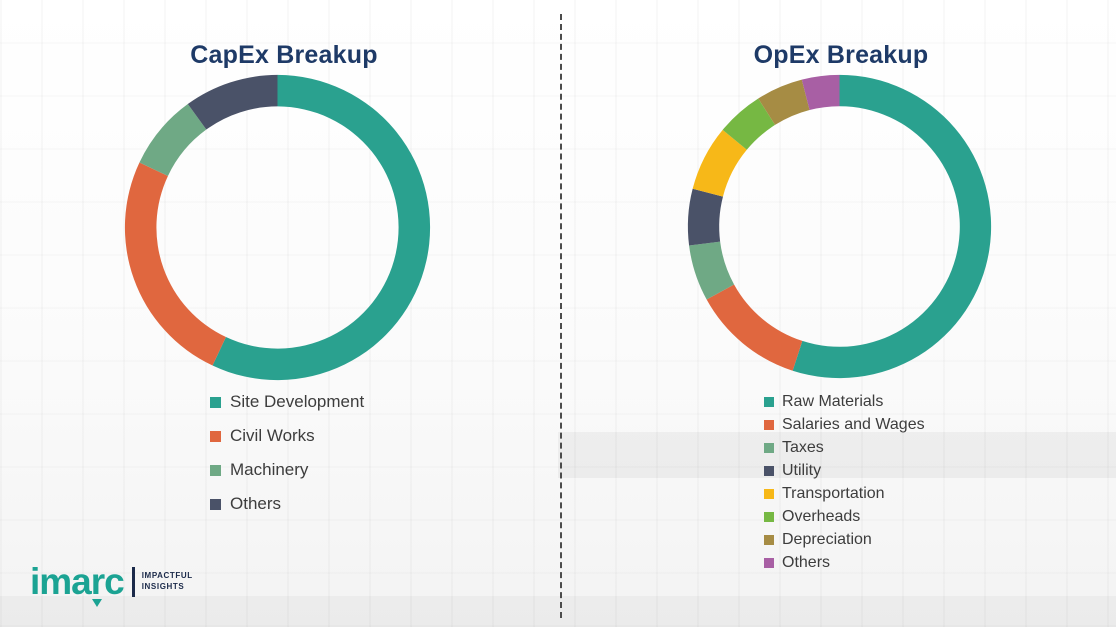  I want to click on legend-item-overheads: Overheads, so click(844, 516).